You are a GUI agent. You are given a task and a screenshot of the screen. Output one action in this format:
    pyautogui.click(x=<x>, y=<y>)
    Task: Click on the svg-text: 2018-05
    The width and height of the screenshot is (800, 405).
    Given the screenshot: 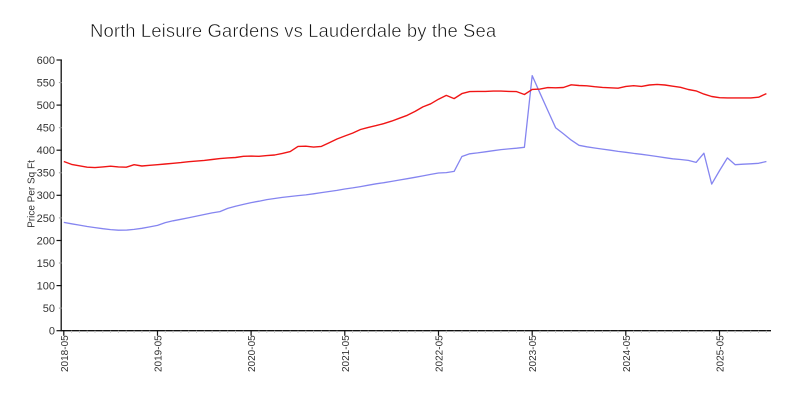 What is the action you would take?
    pyautogui.click(x=65, y=353)
    